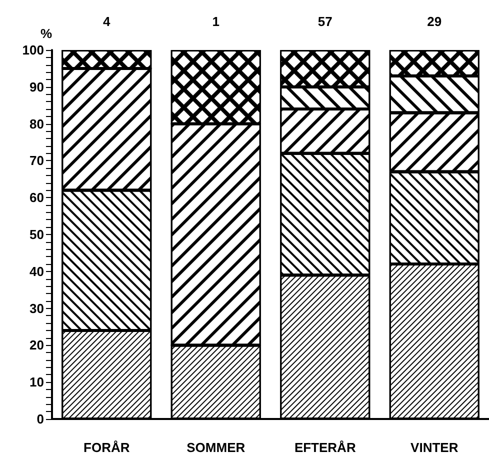 The width and height of the screenshot is (489, 467). I want to click on y-axis-title: %, so click(46, 33).